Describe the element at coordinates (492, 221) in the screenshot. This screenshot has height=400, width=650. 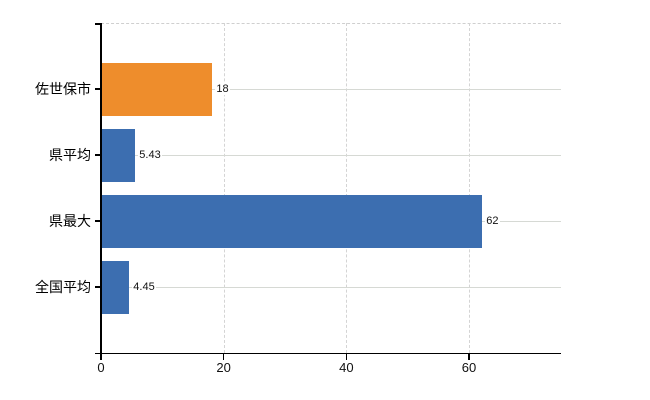
I see `bar-value-label: 62` at that location.